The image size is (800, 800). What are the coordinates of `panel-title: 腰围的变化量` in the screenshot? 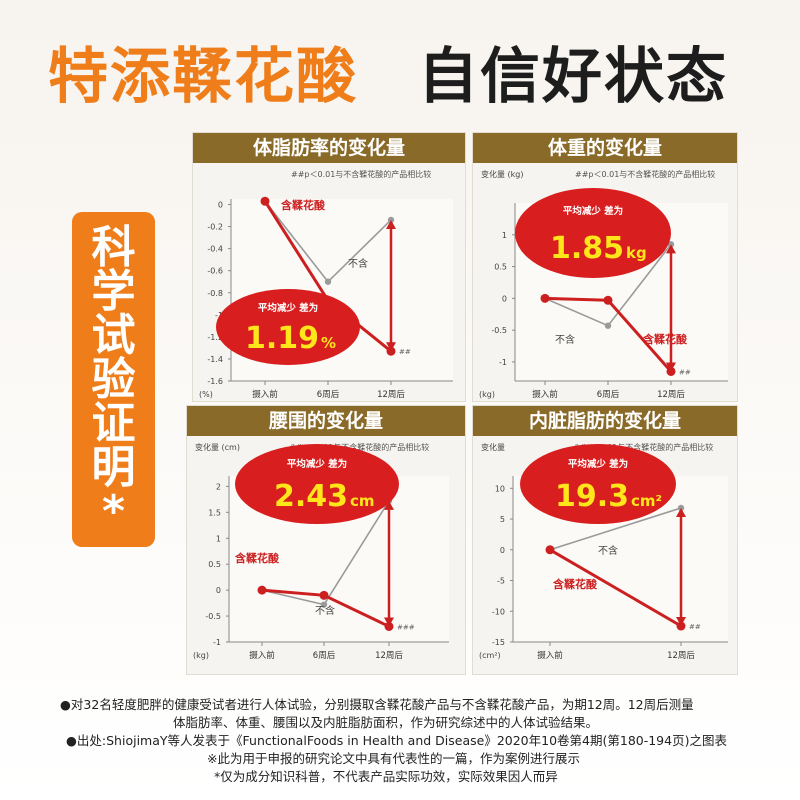 It's located at (326, 421).